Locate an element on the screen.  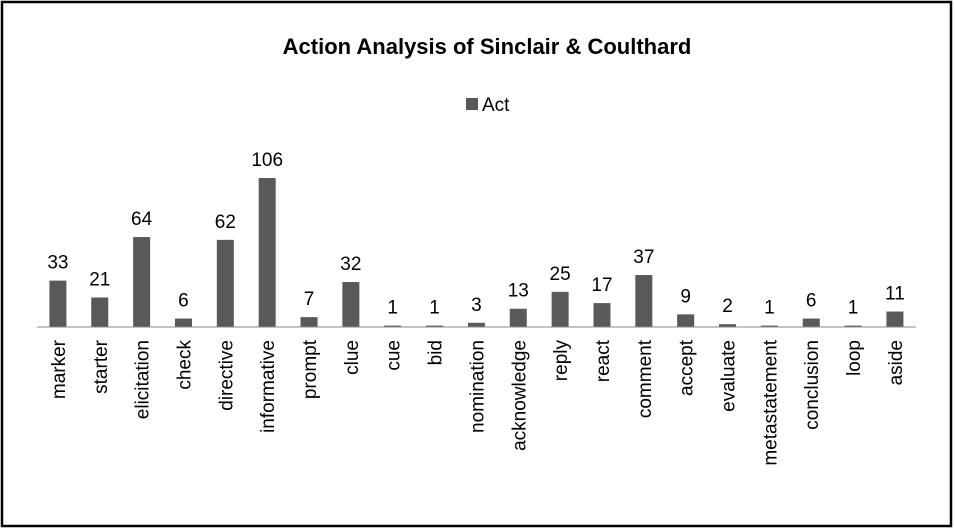
data-label: 11 is located at coordinates (895, 294).